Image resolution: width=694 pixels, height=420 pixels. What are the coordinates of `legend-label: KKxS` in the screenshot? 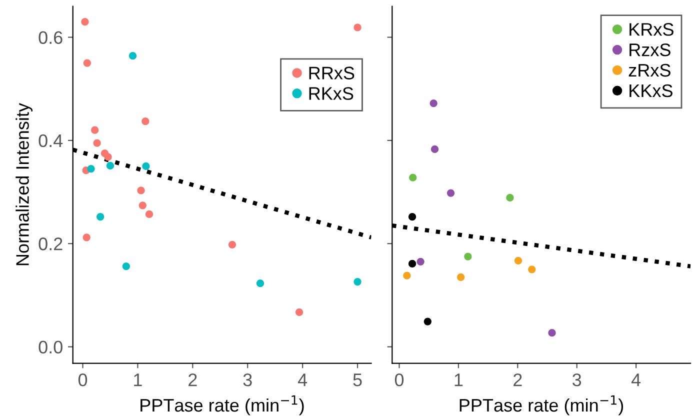 It's located at (651, 91).